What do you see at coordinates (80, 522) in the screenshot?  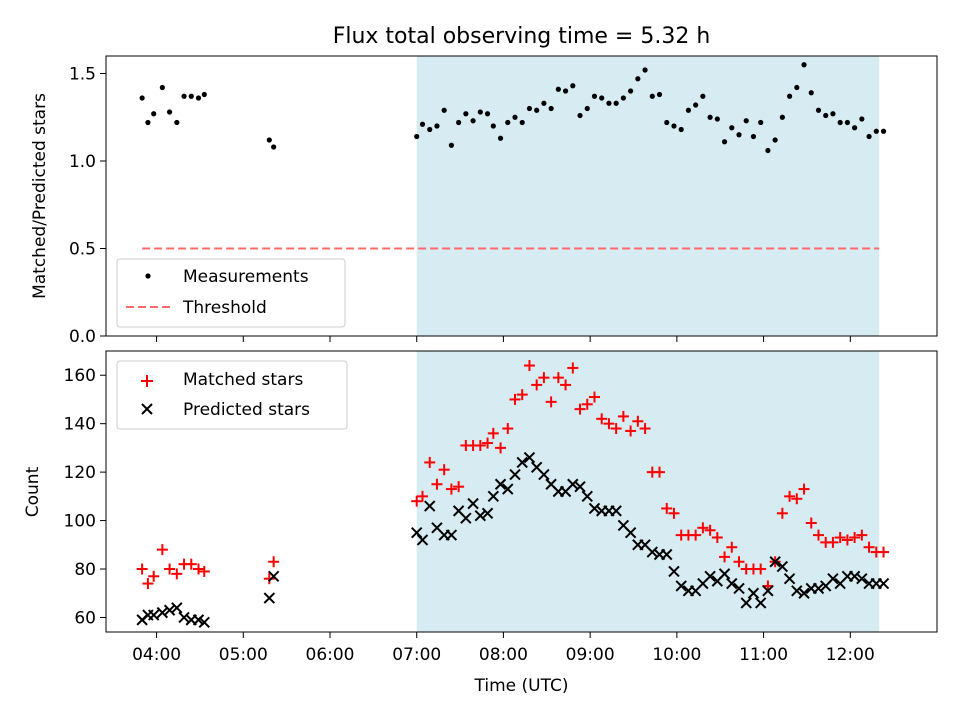 I see `bottom-ytick-label: 100` at bounding box center [80, 522].